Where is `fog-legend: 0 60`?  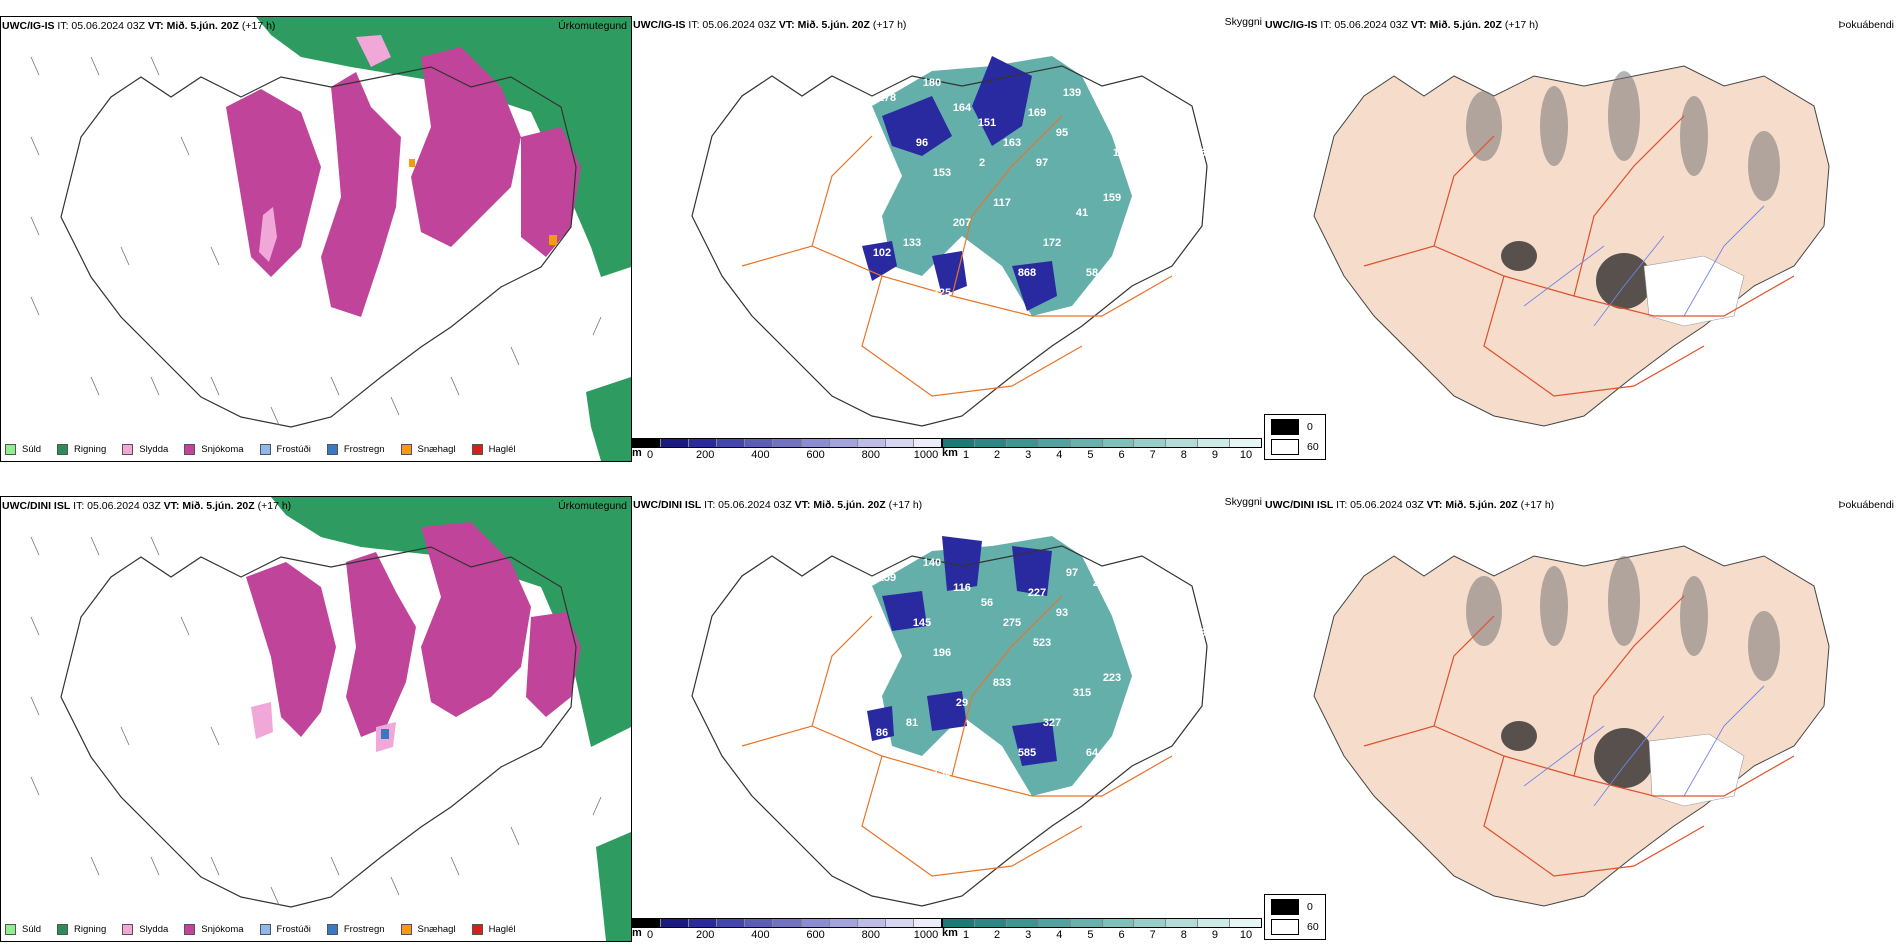
fog-legend: 0 60 is located at coordinates (1295, 437).